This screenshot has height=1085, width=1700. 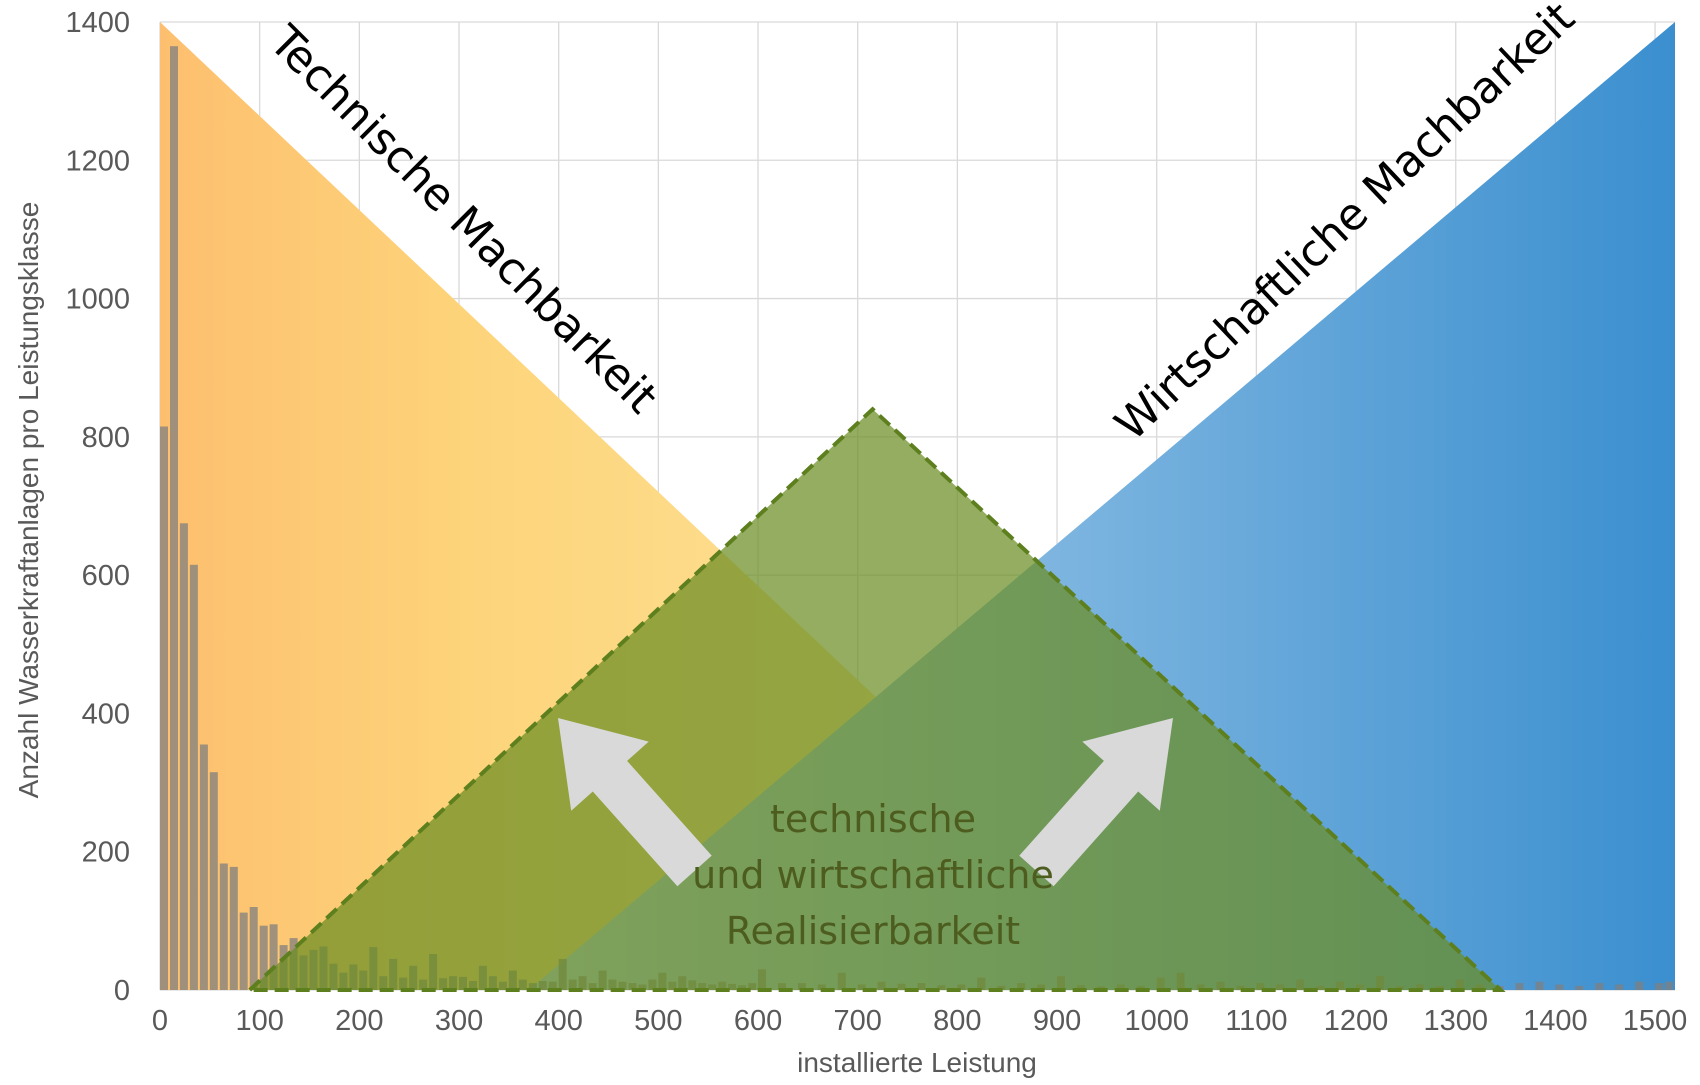 I want to click on x-tick-label: 400, so click(x=558, y=1021).